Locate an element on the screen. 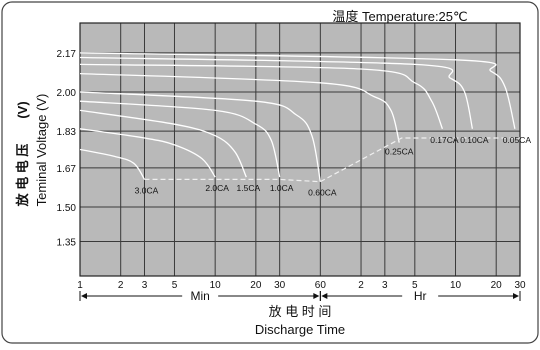 The height and width of the screenshot is (350, 540). curve-1.0CA is located at coordinates (180, 139).